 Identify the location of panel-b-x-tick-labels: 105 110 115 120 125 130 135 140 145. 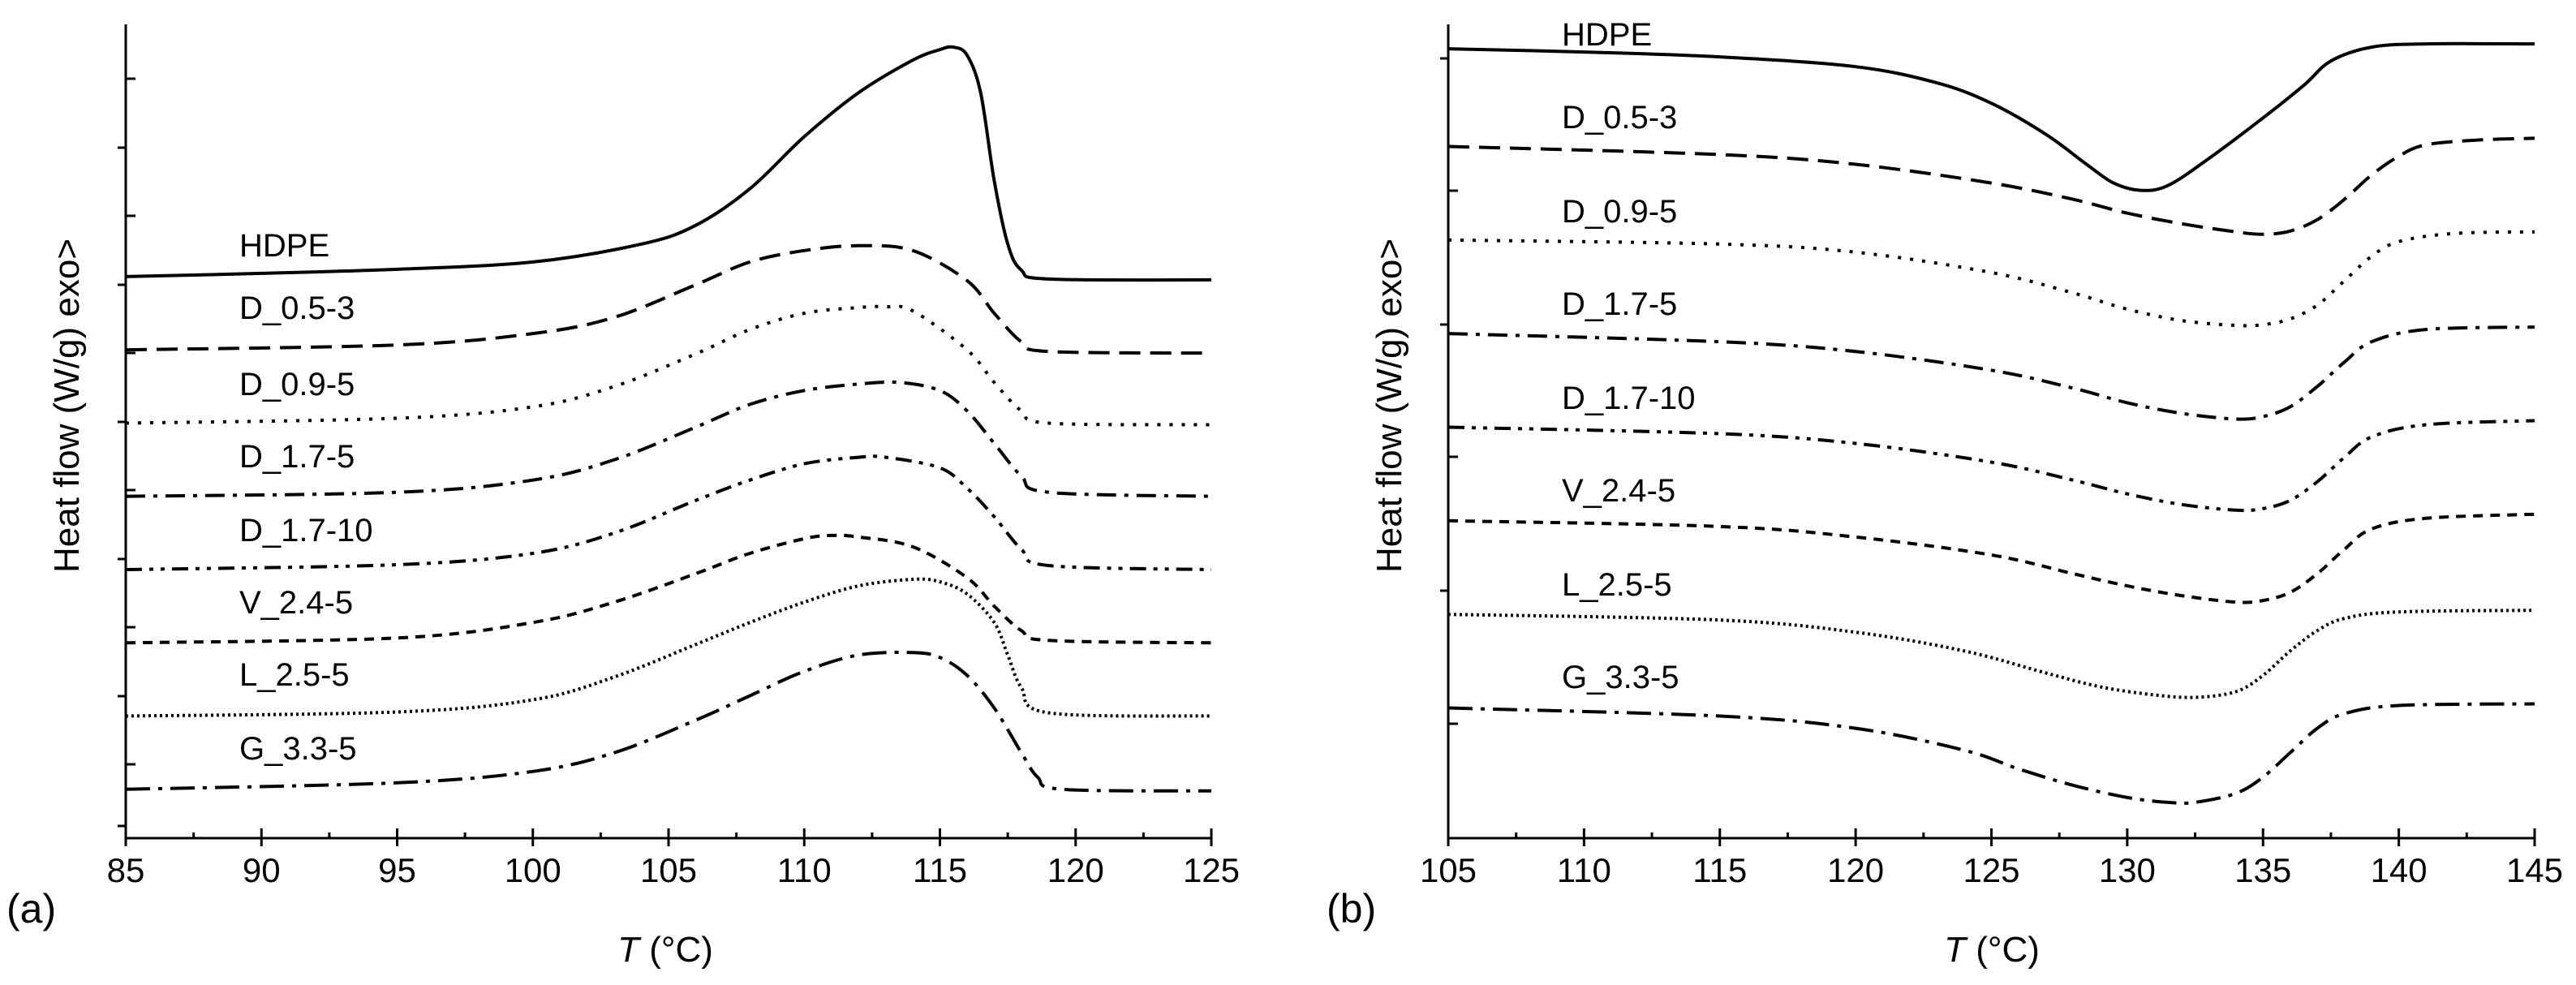
(1992, 870).